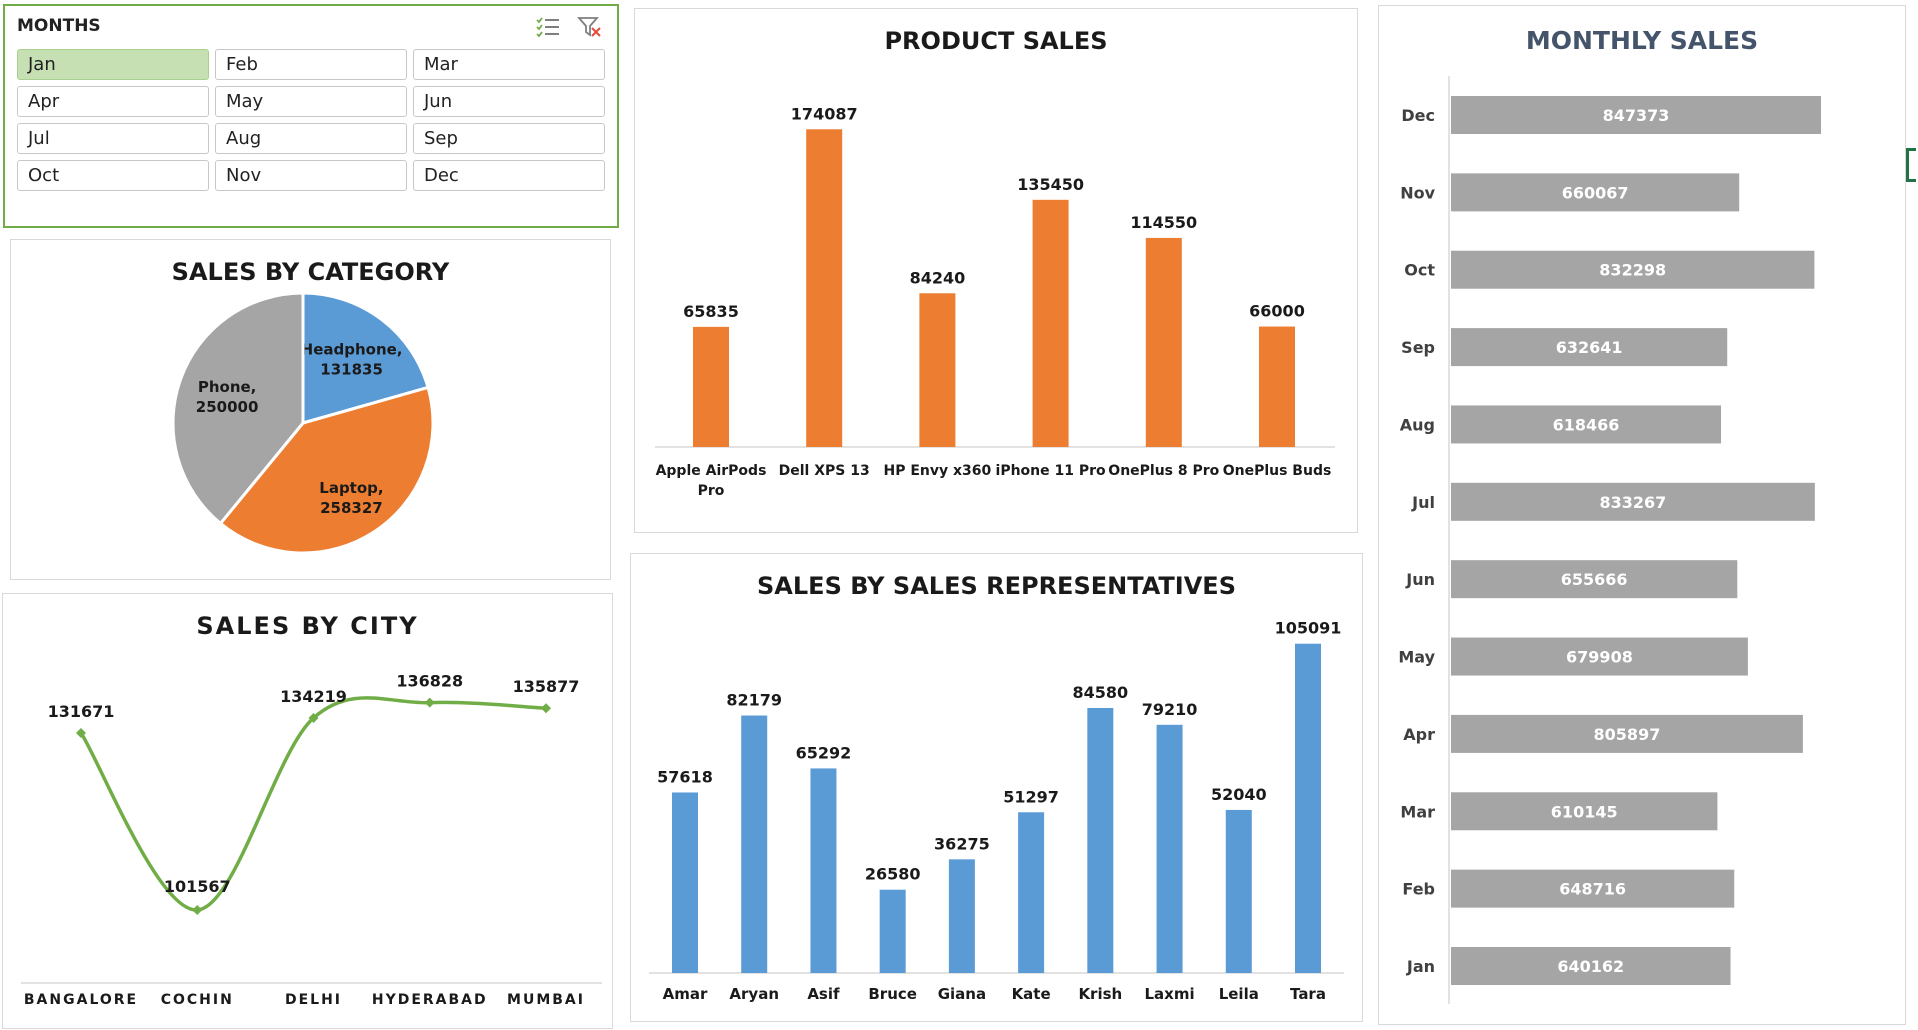  I want to click on product-data-label-apple-airpods-pro: 65835, so click(711, 311).